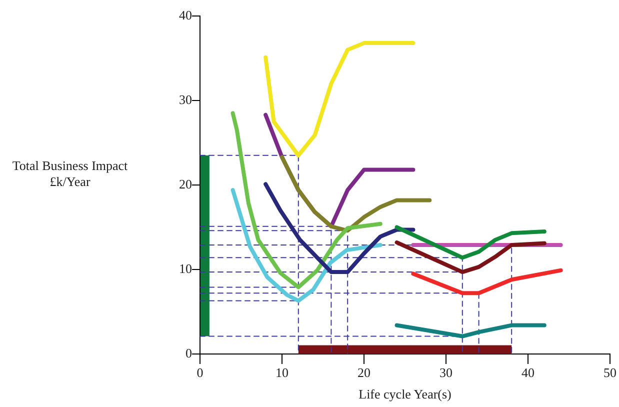  Describe the element at coordinates (185, 268) in the screenshot. I see `y-tick-label: 10` at that location.